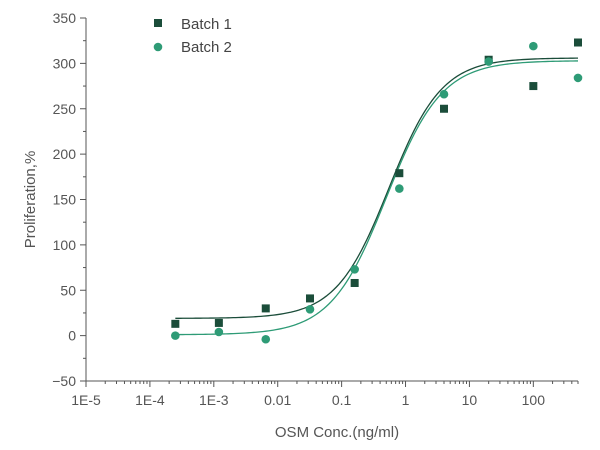 The width and height of the screenshot is (600, 450). Describe the element at coordinates (192, 36) in the screenshot. I see `legend: Batch 1 Batch 2` at that location.